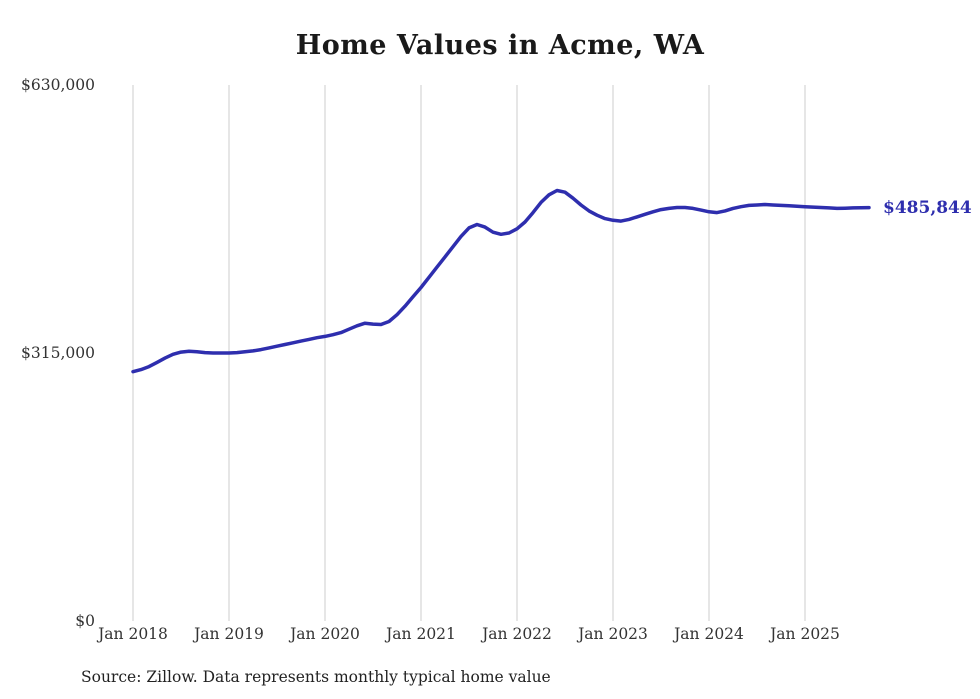  I want to click on x-tick-label: Jan 2019, so click(229, 634).